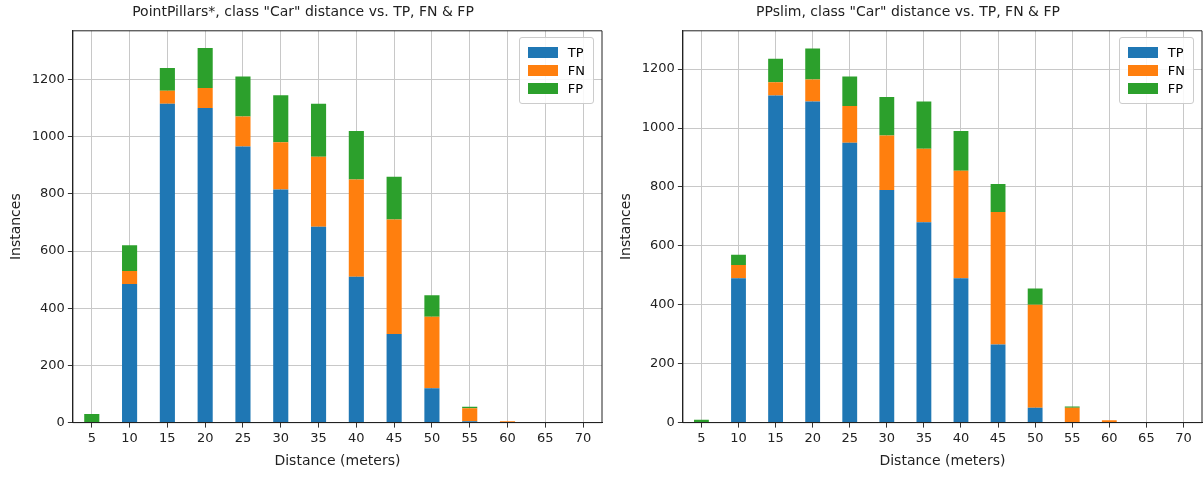 The width and height of the screenshot is (1204, 478). What do you see at coordinates (167, 437) in the screenshot?
I see `x-tick-label: 15` at bounding box center [167, 437].